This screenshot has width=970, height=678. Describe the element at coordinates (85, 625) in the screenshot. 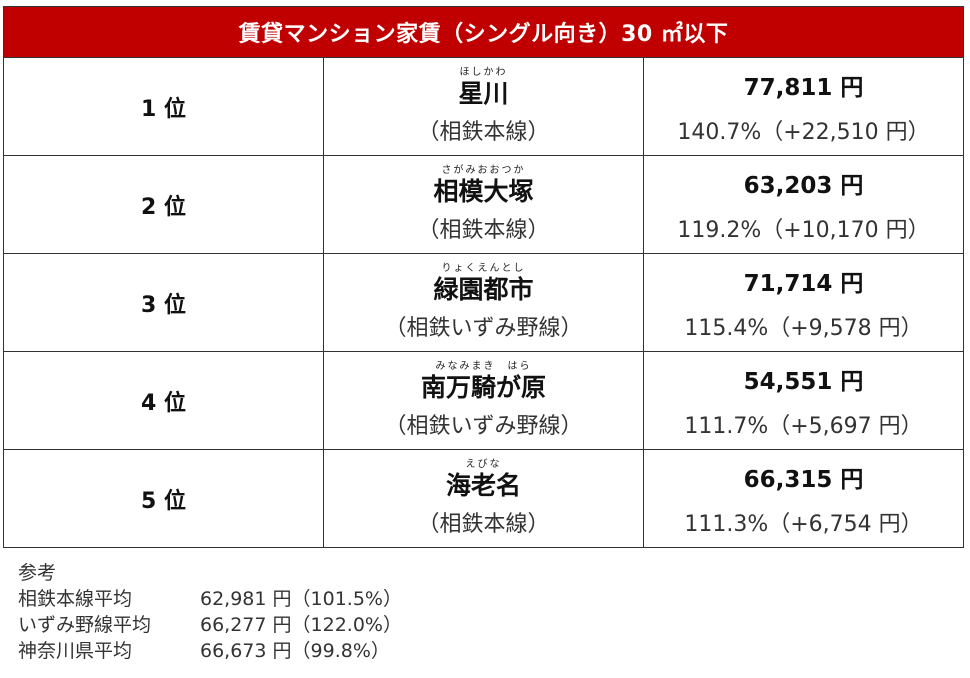

I see `reference-label: いずみ野線平均` at that location.